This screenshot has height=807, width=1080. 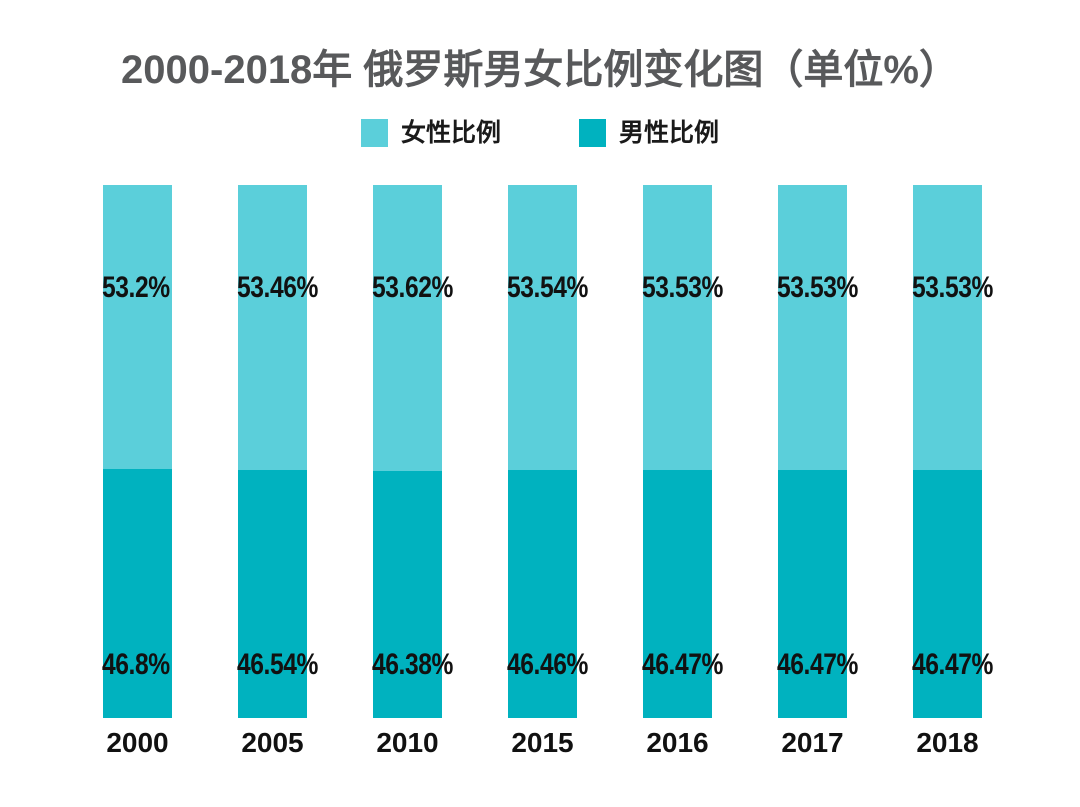 I want to click on bar-group-2018: 53.53% 46.47% 2018, so click(x=952, y=471).